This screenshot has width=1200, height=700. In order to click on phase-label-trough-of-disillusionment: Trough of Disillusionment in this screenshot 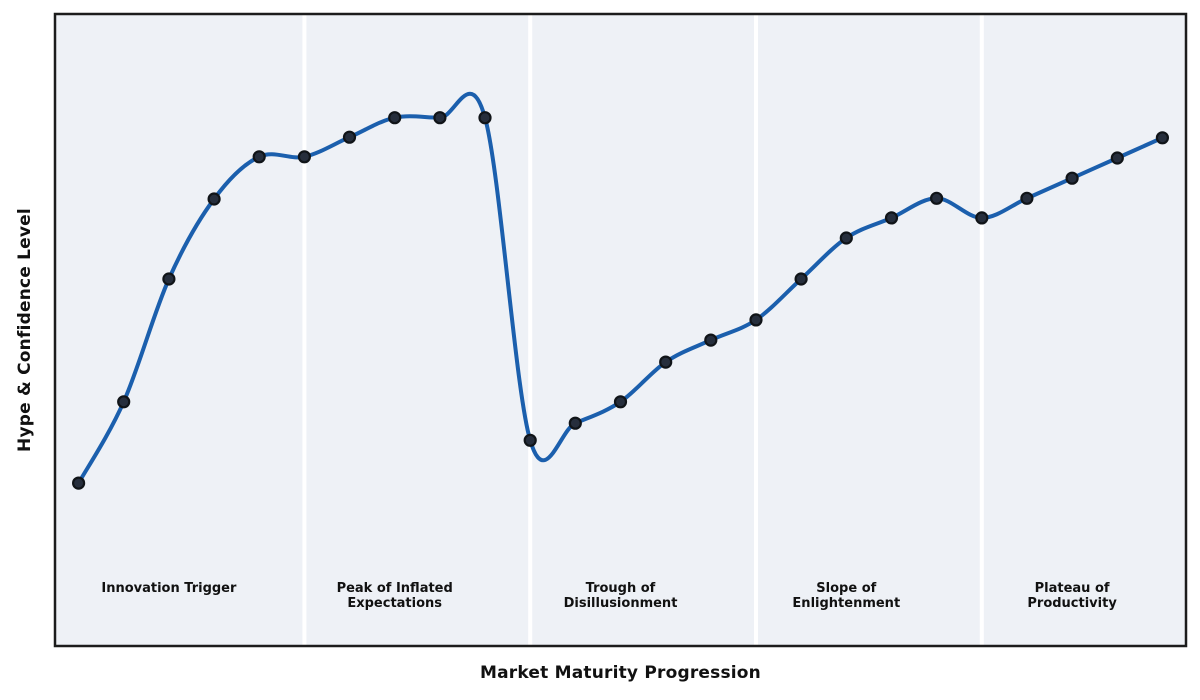, I will do `click(620, 596)`.